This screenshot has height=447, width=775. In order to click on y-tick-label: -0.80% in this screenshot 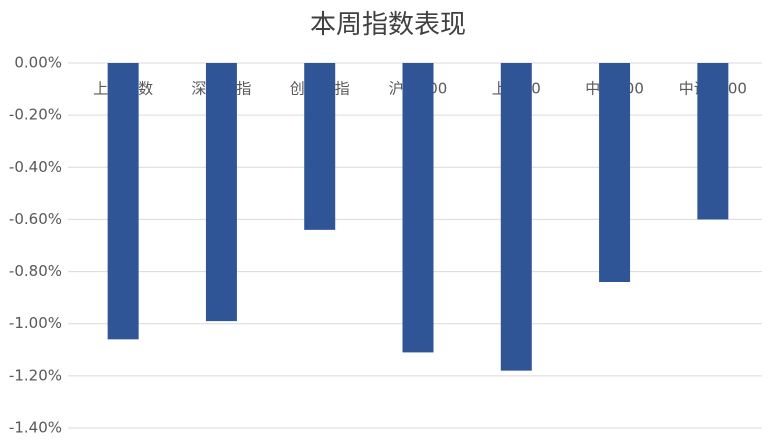, I will do `click(35, 271)`.